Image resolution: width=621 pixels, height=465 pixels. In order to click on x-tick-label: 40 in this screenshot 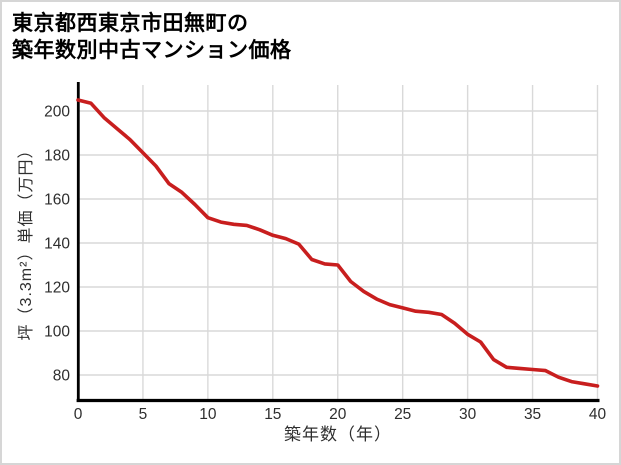, I will do `click(598, 414)`.